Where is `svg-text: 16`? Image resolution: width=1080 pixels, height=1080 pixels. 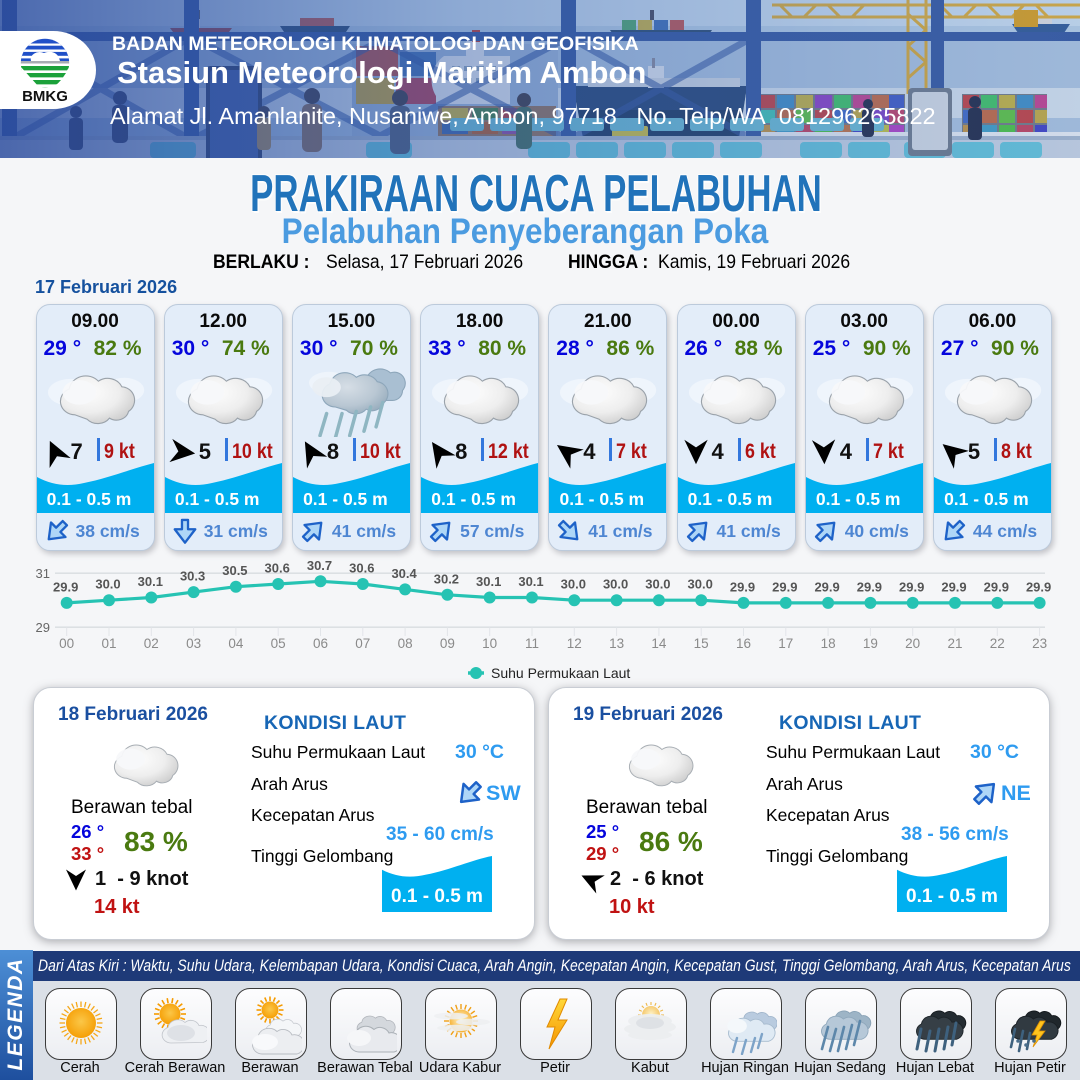 svg-text: 16 is located at coordinates (743, 643).